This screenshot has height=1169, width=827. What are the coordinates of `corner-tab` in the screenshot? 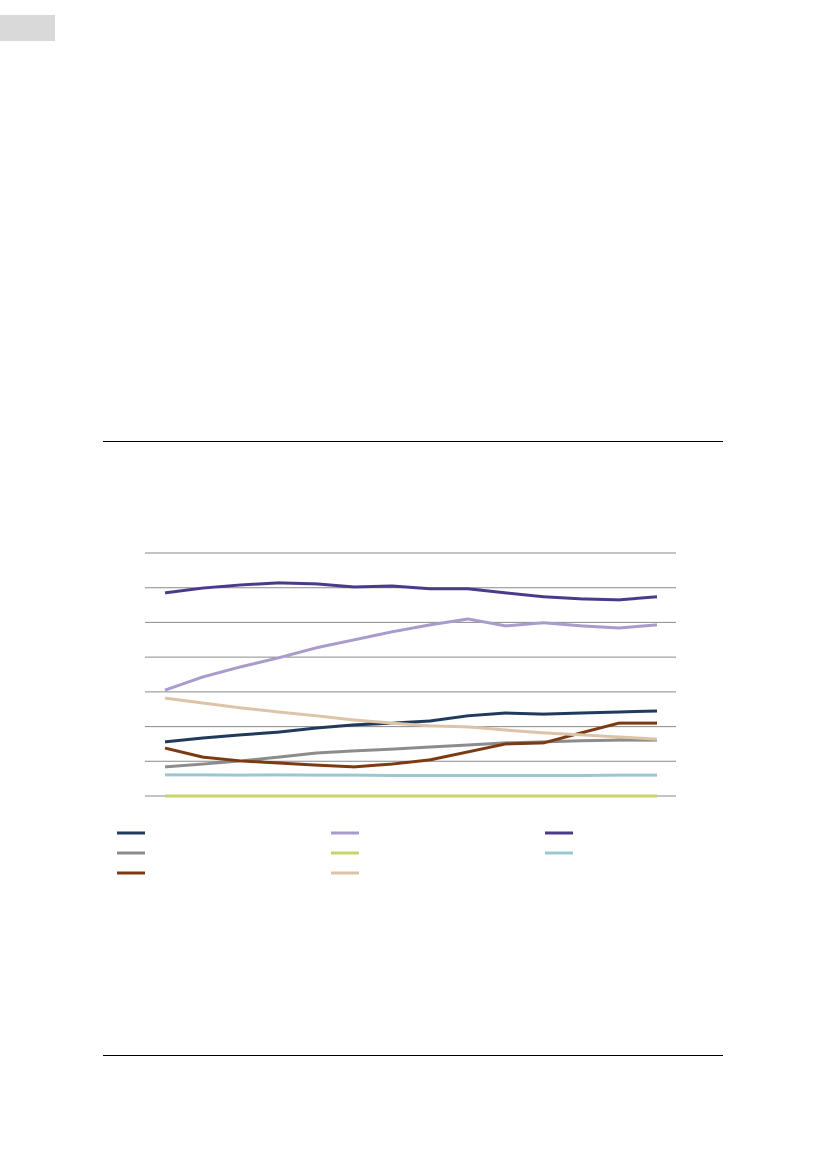 It's located at (27, 28).